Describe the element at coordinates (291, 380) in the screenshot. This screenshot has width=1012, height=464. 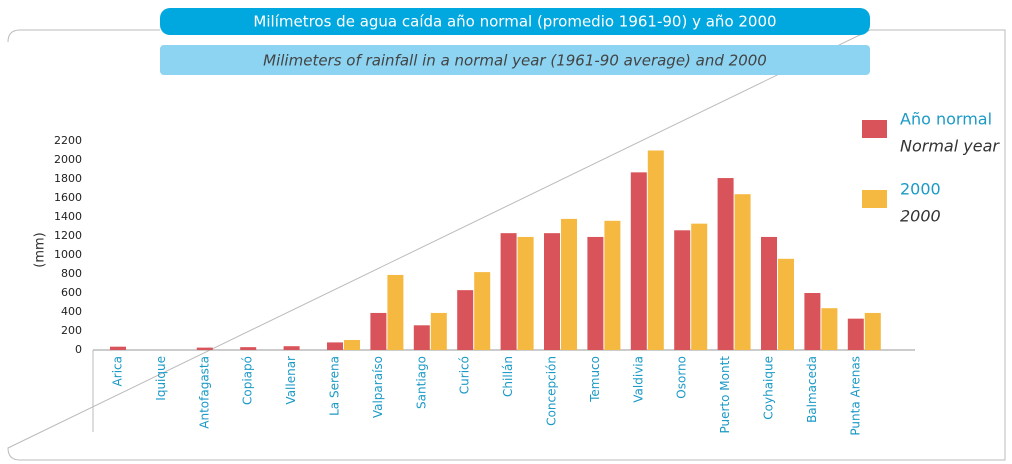
I see `x-tick-label: Vallenar` at that location.